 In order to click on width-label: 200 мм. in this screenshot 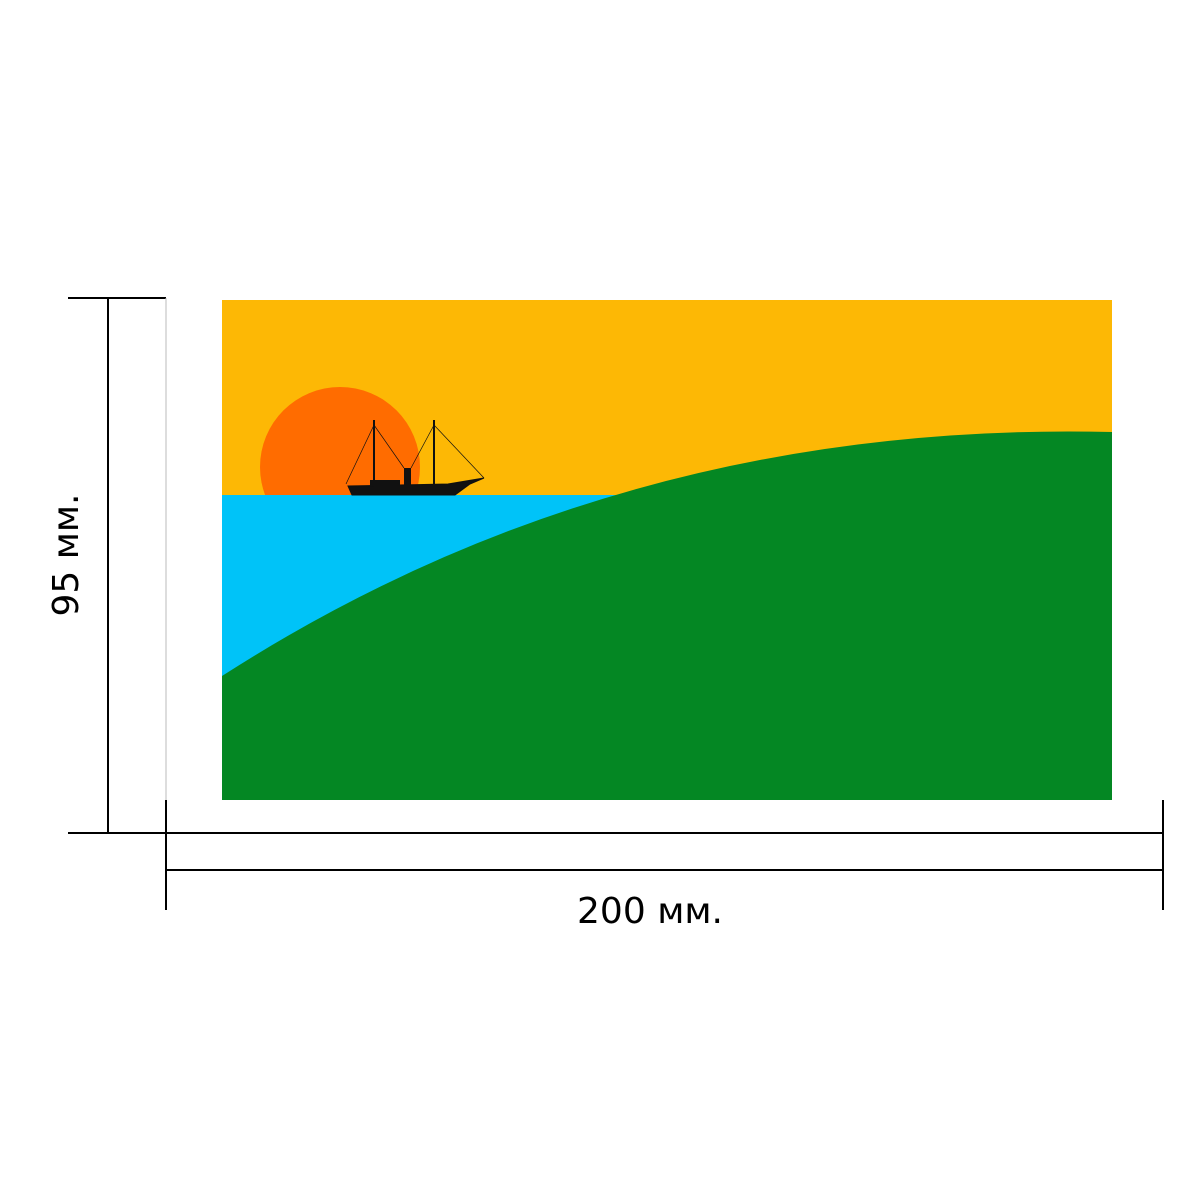, I will do `click(650, 911)`.